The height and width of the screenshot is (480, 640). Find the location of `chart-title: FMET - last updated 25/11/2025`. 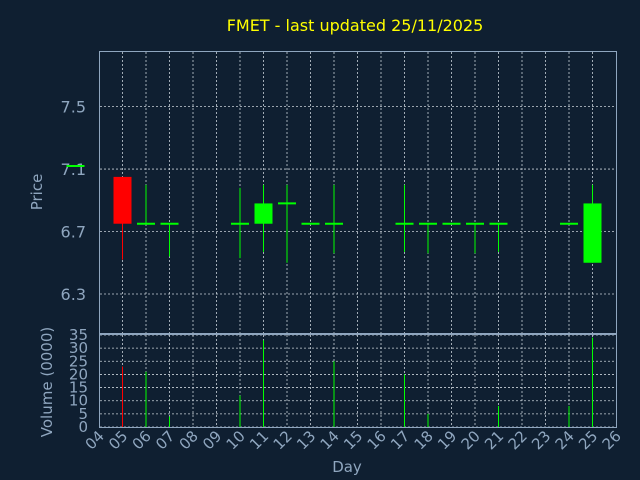

chart-title: FMET - last updated 25/11/2025 is located at coordinates (355, 25).